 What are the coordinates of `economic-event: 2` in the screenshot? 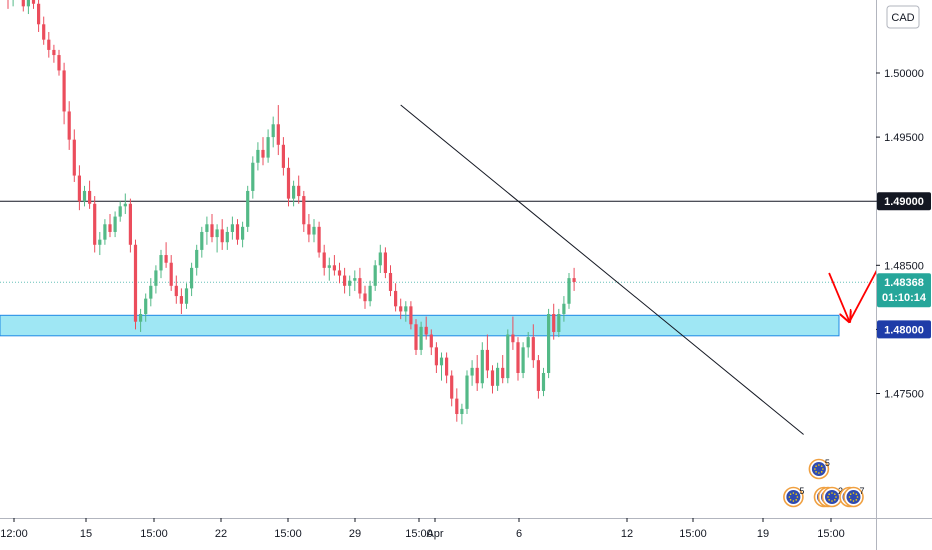 It's located at (828, 497).